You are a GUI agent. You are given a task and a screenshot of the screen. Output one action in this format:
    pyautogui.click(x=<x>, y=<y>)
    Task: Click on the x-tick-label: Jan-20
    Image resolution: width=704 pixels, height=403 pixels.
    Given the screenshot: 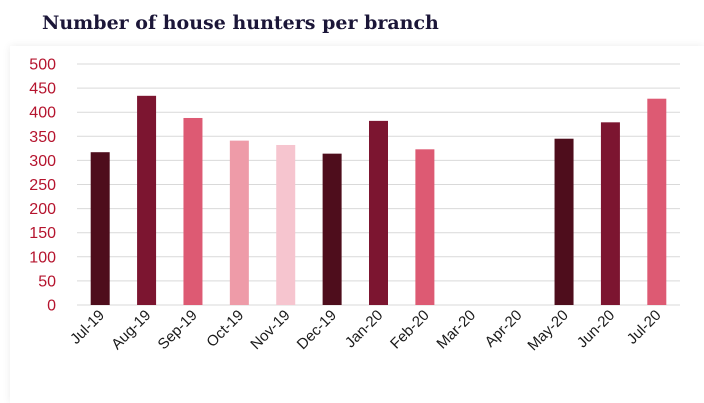 What is the action you would take?
    pyautogui.click(x=364, y=329)
    